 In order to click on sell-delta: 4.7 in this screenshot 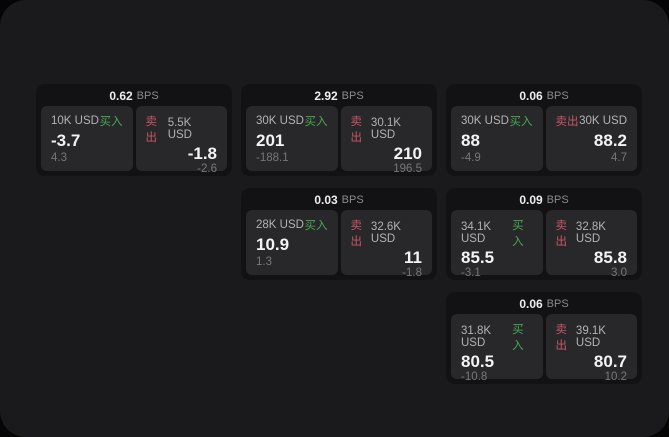, I will do `click(619, 158)`.